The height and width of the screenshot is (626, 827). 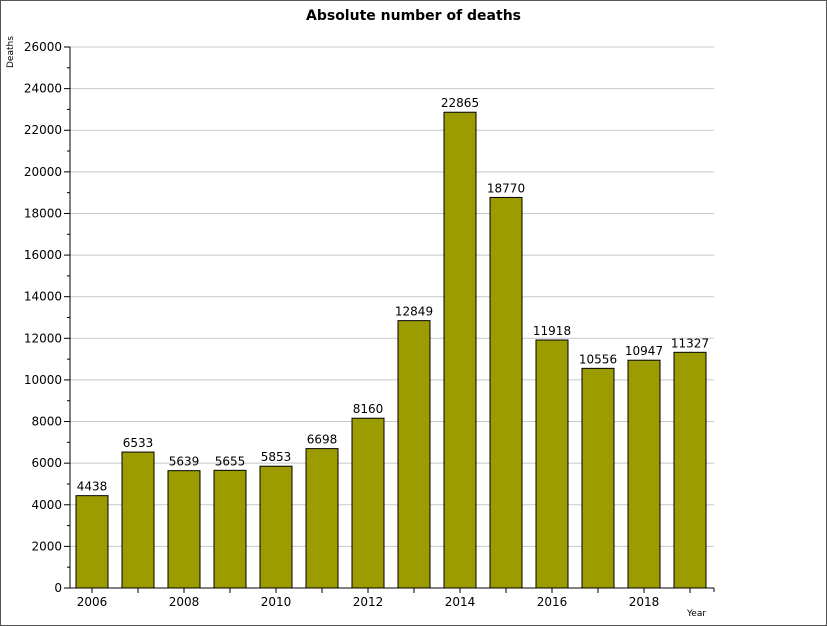 What do you see at coordinates (230, 461) in the screenshot?
I see `data-label: 5655` at bounding box center [230, 461].